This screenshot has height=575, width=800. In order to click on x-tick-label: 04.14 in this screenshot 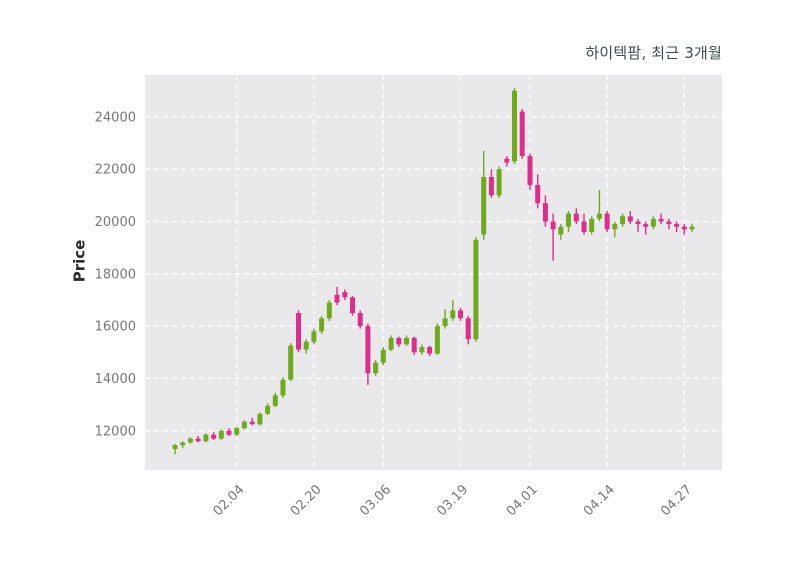, I will do `click(599, 500)`.